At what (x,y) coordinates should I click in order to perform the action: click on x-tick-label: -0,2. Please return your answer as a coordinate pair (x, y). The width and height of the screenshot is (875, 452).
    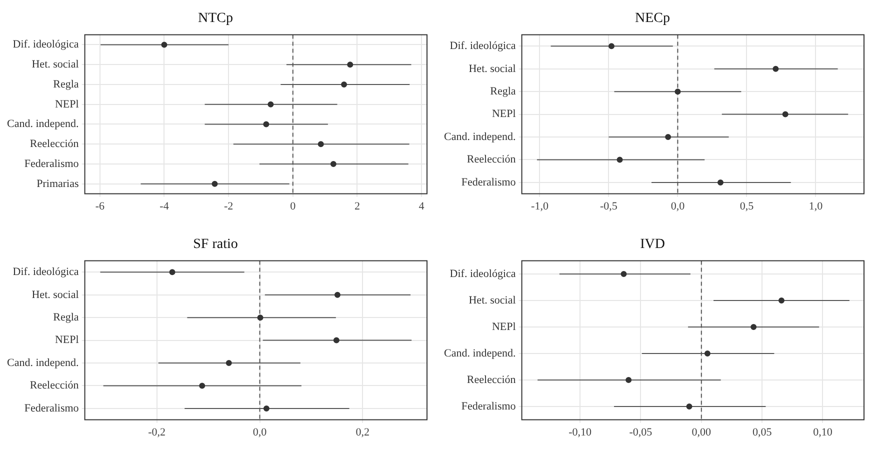
    Looking at the image, I should click on (157, 432).